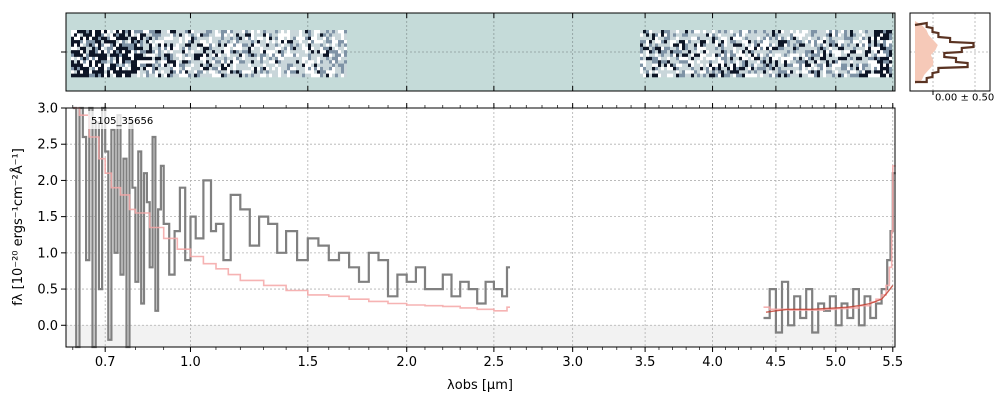 The image size is (1000, 400). I want to click on y-axis-title: fλ [10⁻²⁰ ergs⁻¹cm⁻²Å⁻¹], so click(18, 227).